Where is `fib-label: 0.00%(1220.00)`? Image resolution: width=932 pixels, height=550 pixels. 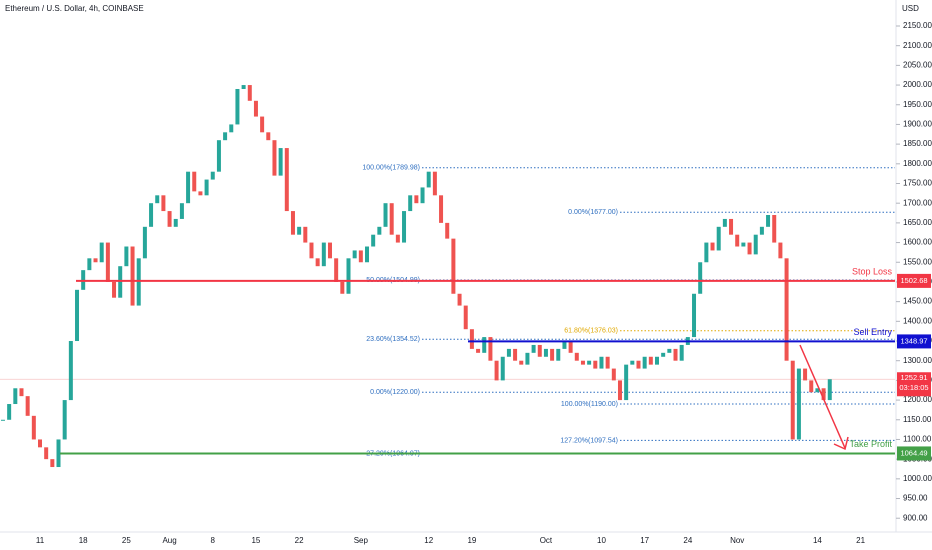
fib-label: 0.00%(1220.00) is located at coordinates (395, 392).